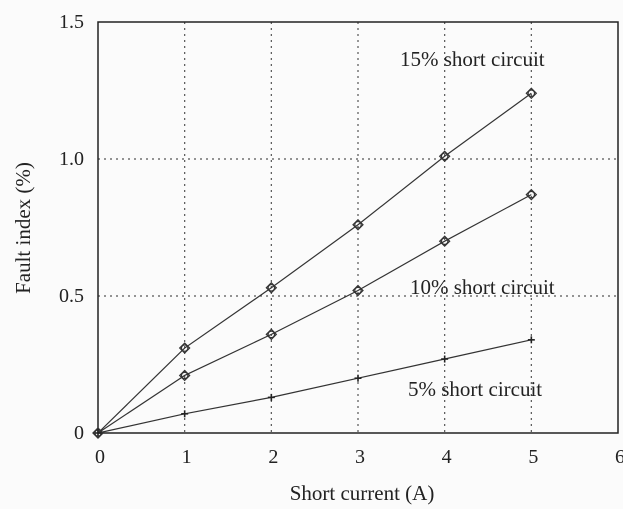  Describe the element at coordinates (533, 457) in the screenshot. I see `x-tick-label: 5` at that location.